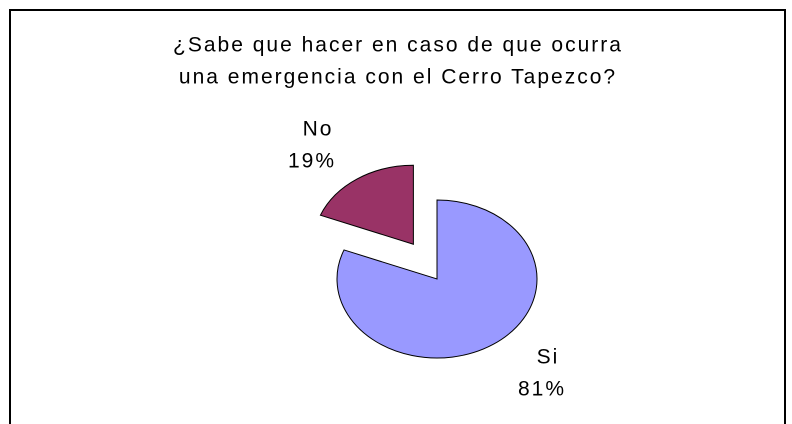 Image resolution: width=792 pixels, height=424 pixels. What do you see at coordinates (398, 77) in the screenshot?
I see `chart-title: una emergencia con el Cerro Tapezco?` at bounding box center [398, 77].